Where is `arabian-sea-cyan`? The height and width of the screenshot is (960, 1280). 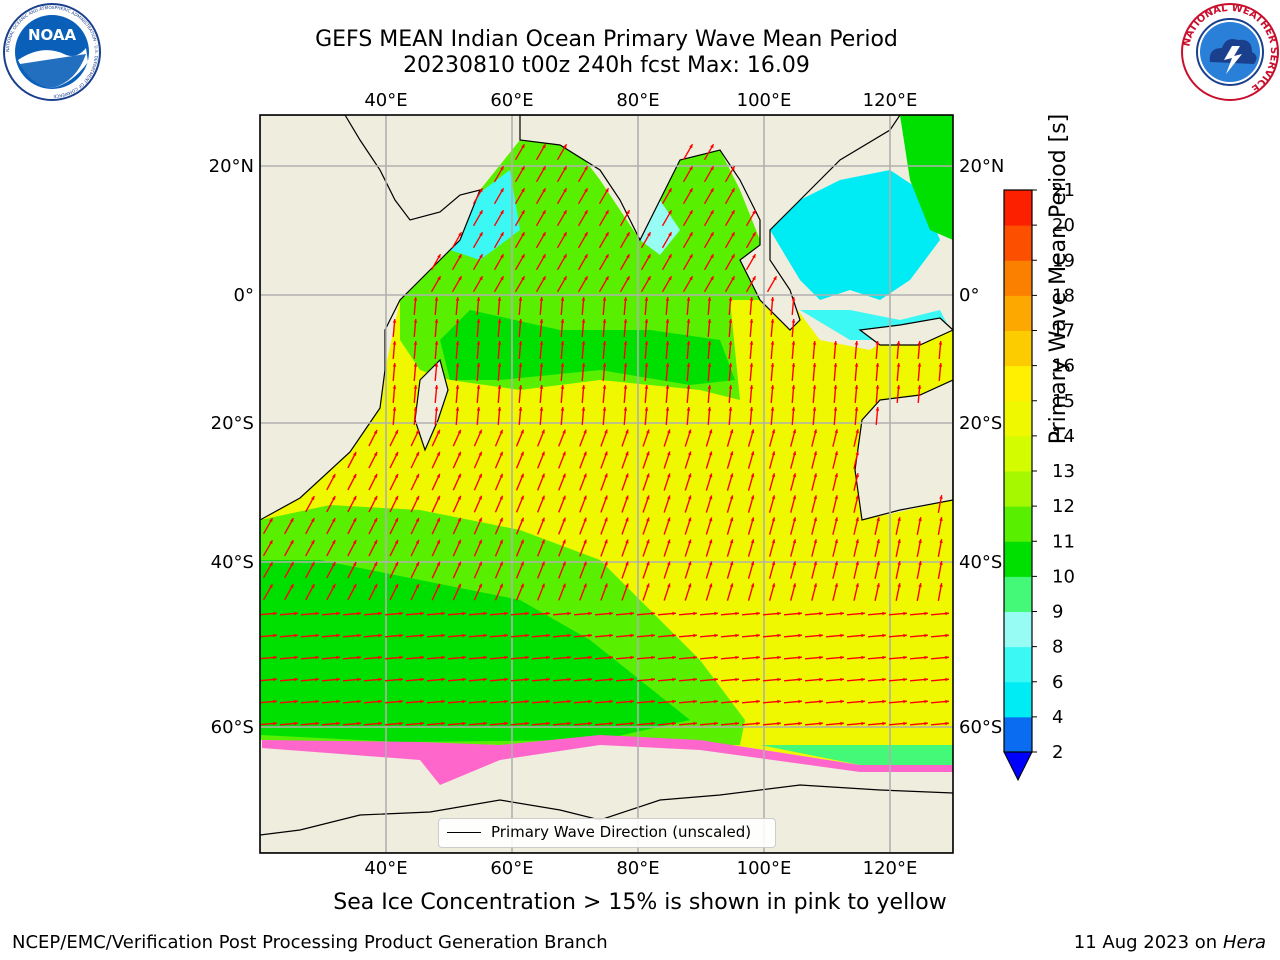
arabian-sea-cyan is located at coordinates (485, 215).